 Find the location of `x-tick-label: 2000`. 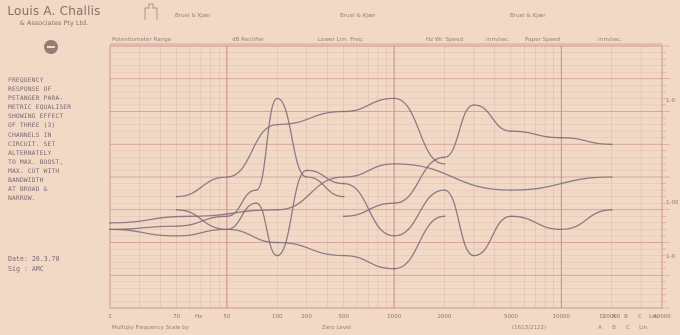

x-tick-label: 2000 is located at coordinates (444, 317).